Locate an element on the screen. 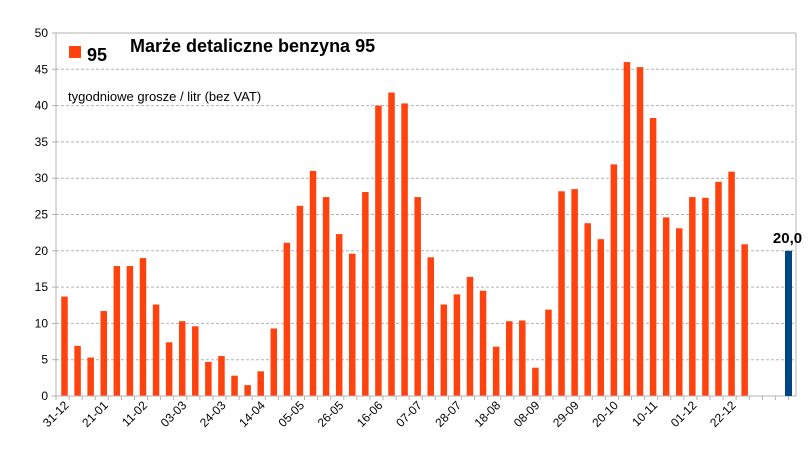 Image resolution: width=811 pixels, height=468 pixels. y-tick-label: 25 is located at coordinates (42, 215).